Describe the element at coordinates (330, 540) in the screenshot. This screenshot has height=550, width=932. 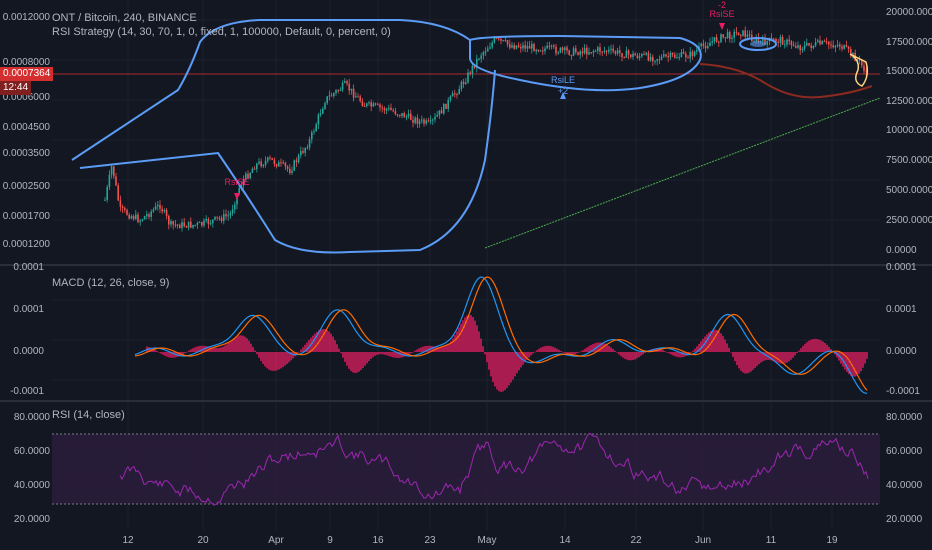
I see `time-tick-3: 9` at that location.